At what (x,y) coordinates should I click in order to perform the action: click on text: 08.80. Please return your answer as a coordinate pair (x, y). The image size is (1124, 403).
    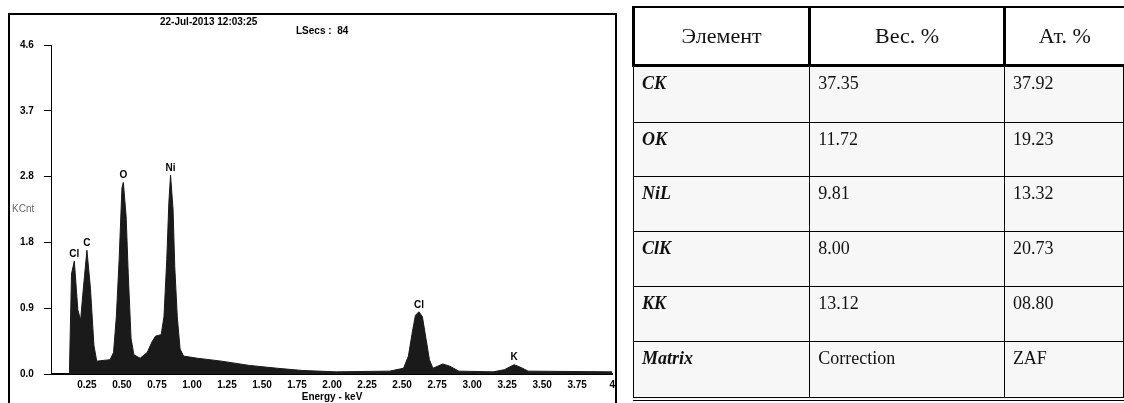
    Looking at the image, I should click on (1064, 314).